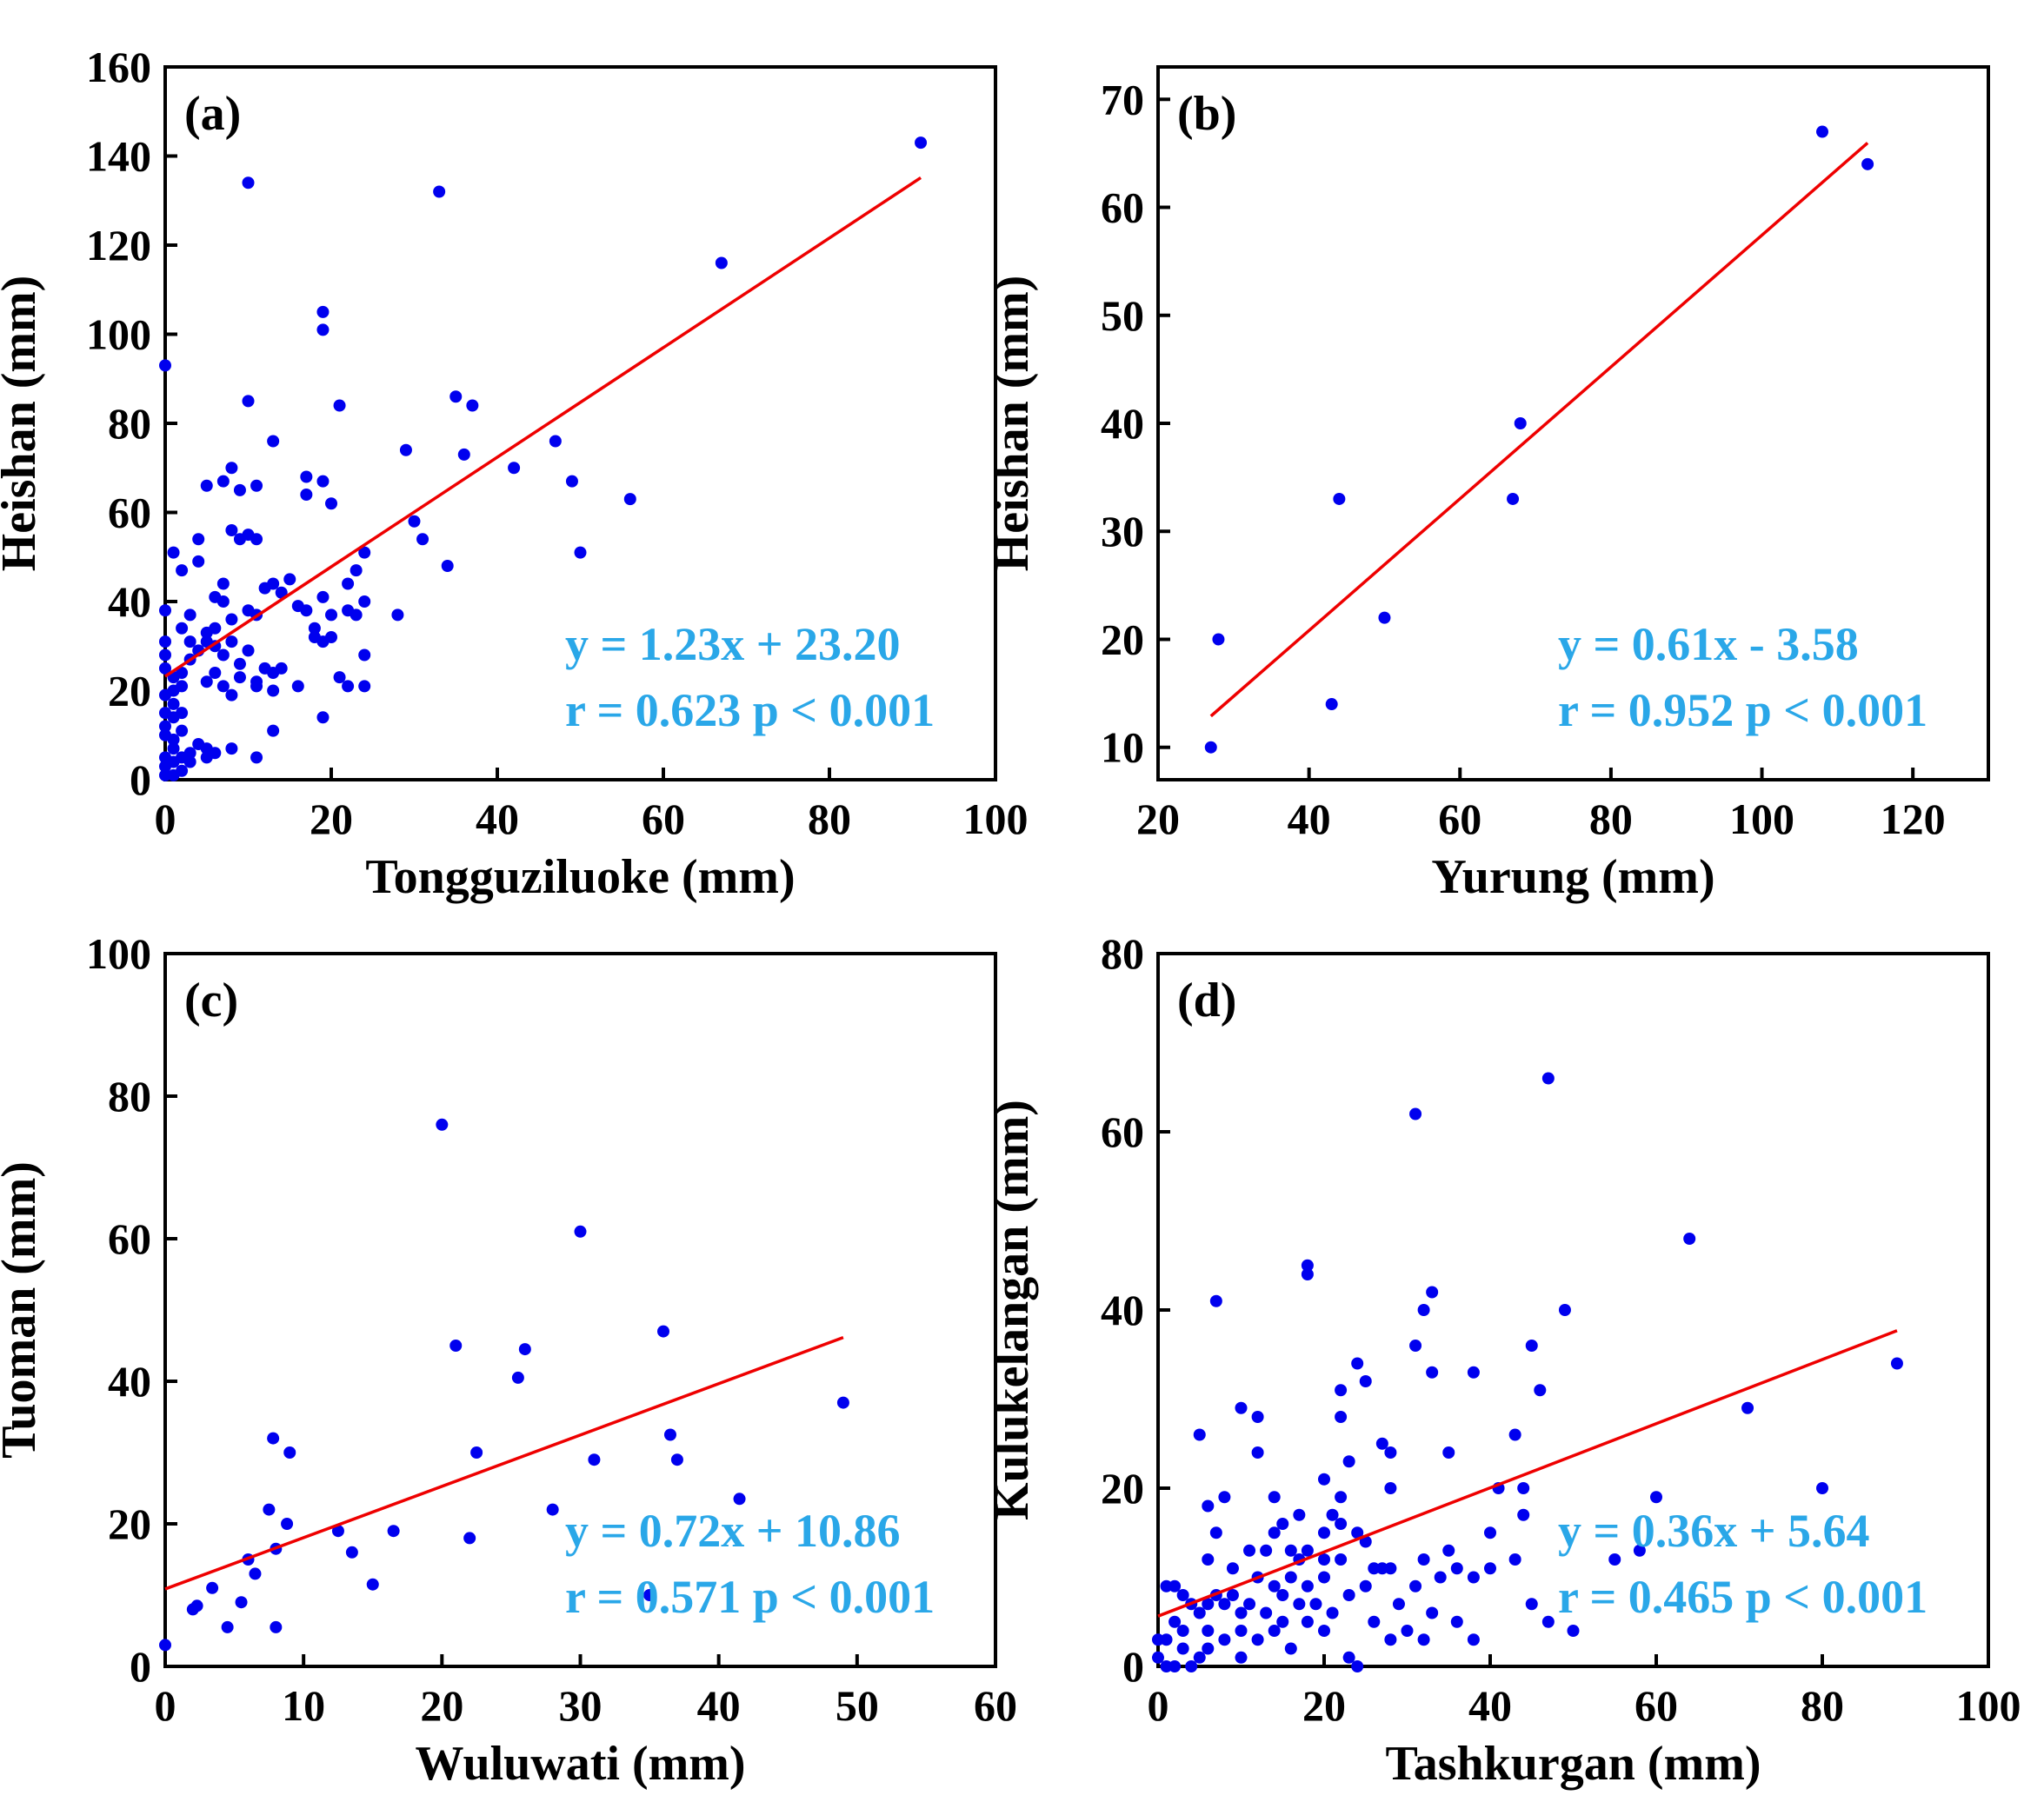 Image resolution: width=2044 pixels, height=1802 pixels. I want to click on x-tick-label: 20, so click(441, 1705).